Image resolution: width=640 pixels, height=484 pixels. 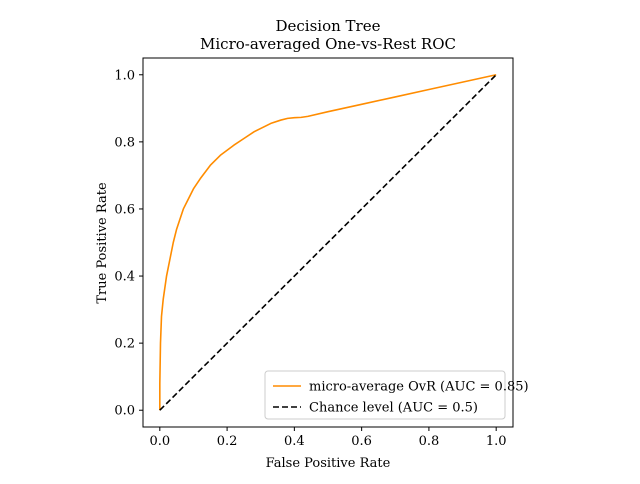 I want to click on chart-subtitle: Micro-averaged One-vs-Rest ROC, so click(x=328, y=44).